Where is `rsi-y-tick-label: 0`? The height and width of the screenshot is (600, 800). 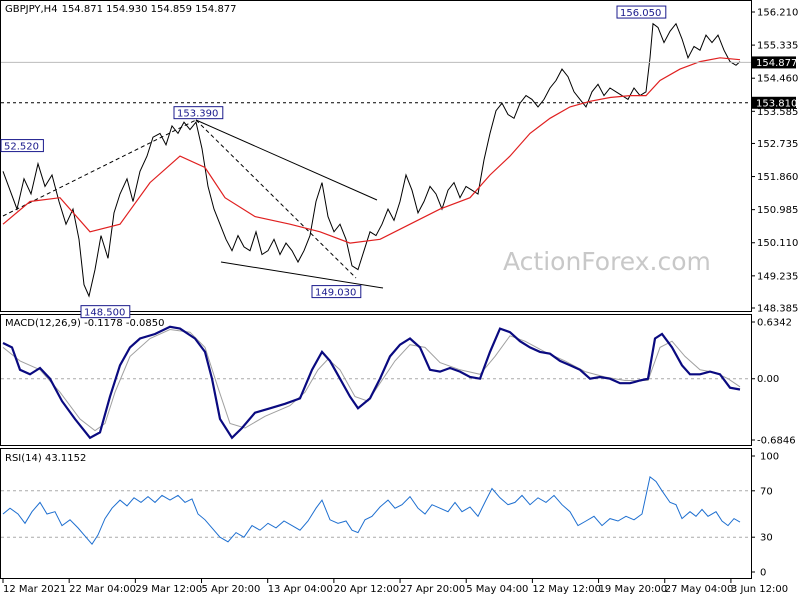 rsi-y-tick-label: 0 is located at coordinates (763, 573).